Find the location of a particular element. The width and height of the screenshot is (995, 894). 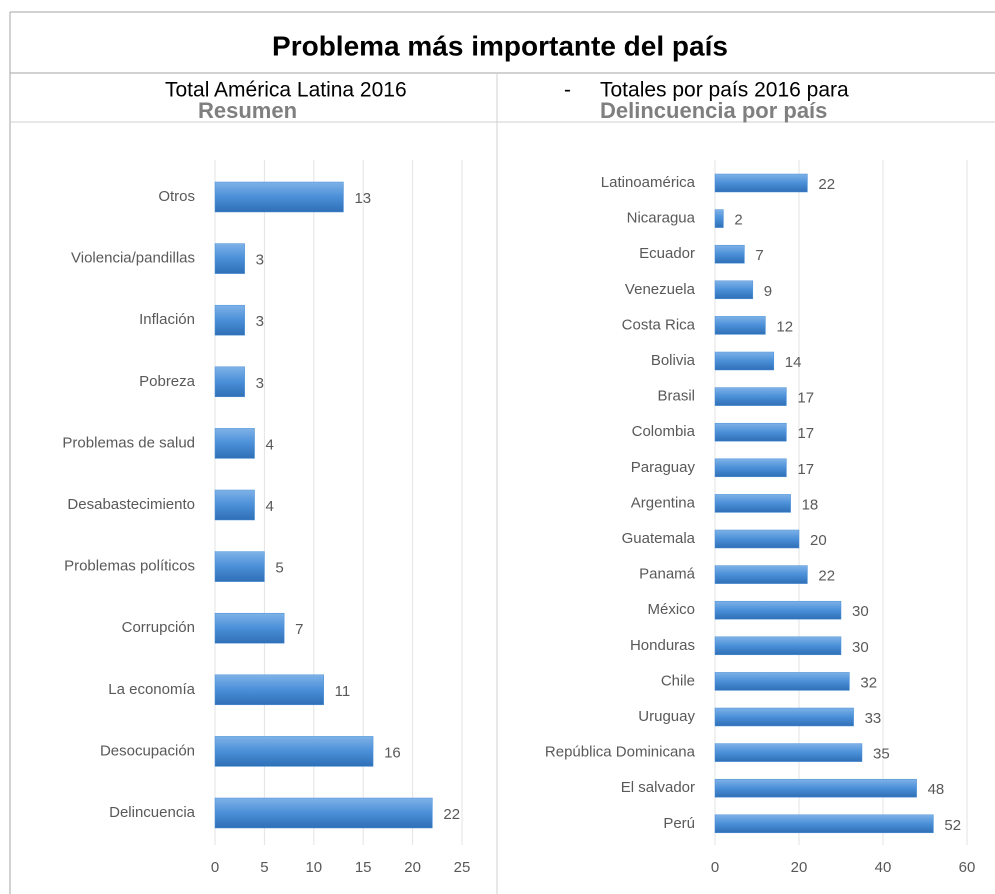

y-tick-label: Paraguay is located at coordinates (663, 467).